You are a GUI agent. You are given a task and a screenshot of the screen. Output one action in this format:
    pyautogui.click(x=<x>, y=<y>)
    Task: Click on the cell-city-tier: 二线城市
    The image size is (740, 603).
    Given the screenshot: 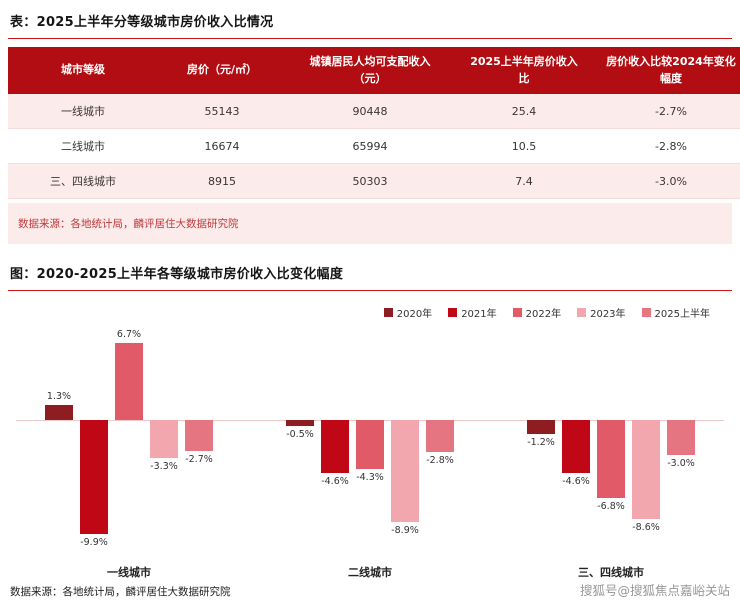 What is the action you would take?
    pyautogui.click(x=83, y=146)
    